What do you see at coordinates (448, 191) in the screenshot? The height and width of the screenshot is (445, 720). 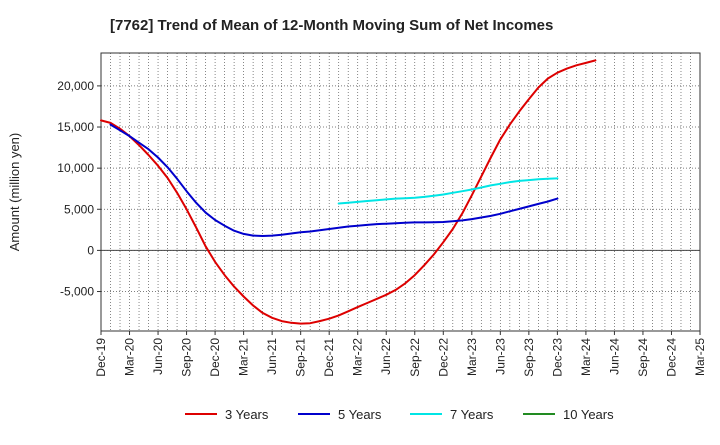 I see `series-line` at bounding box center [448, 191].